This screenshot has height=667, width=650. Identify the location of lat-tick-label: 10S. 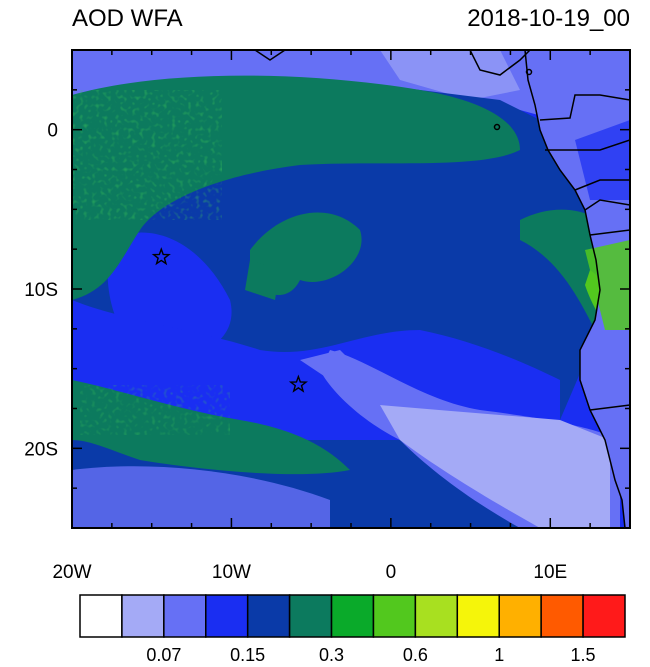
(41, 290).